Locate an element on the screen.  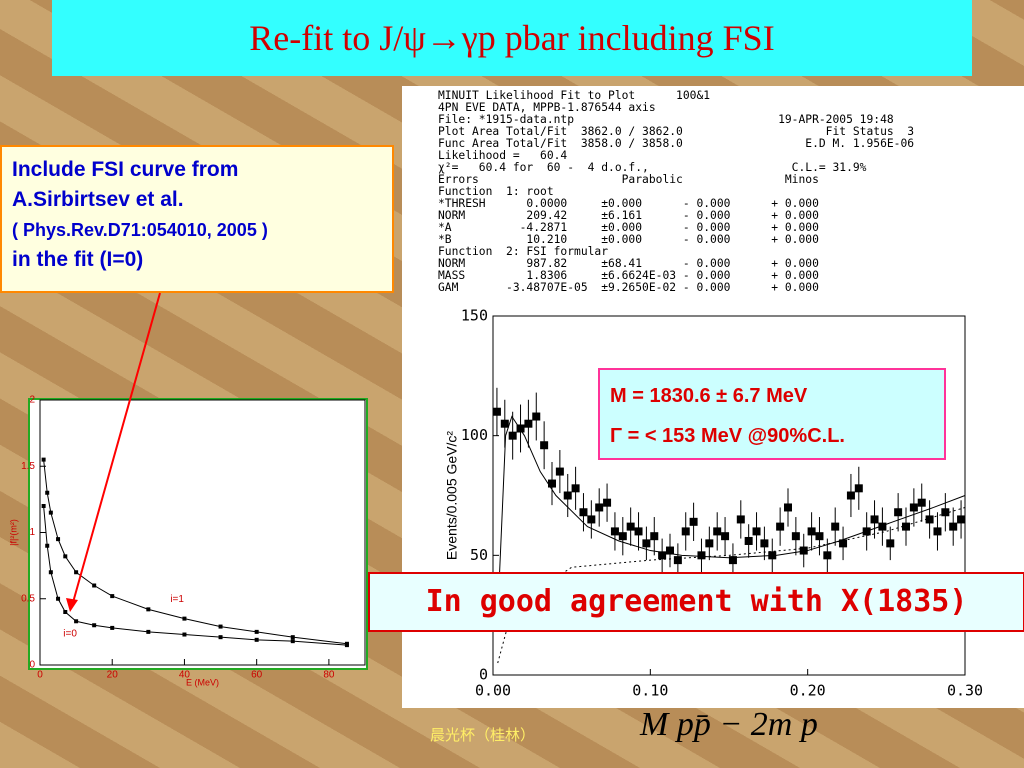
x-tick-label: 0.10 is located at coordinates (650, 691).